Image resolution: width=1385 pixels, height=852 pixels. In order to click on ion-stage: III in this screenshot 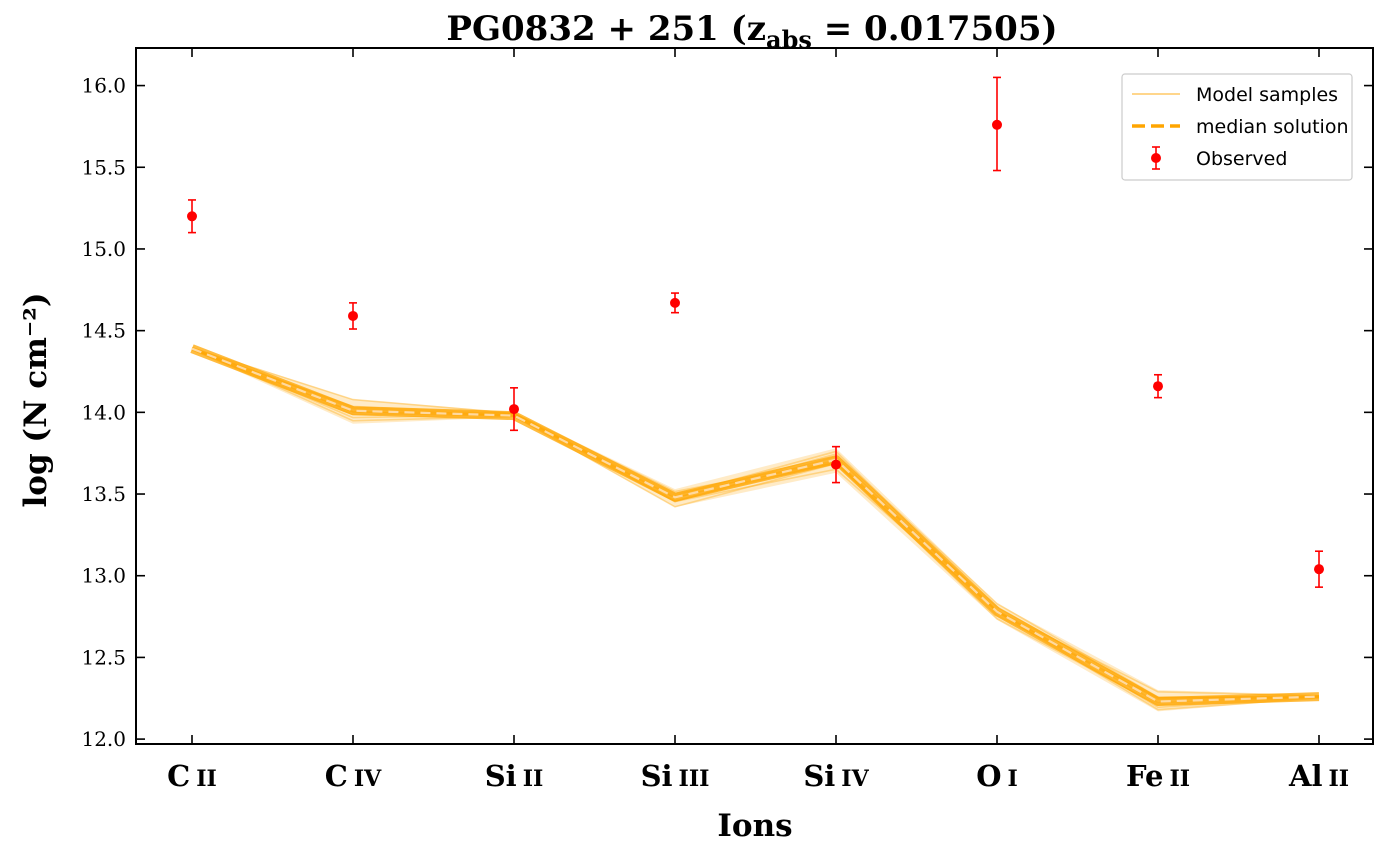, I will do `click(694, 779)`.